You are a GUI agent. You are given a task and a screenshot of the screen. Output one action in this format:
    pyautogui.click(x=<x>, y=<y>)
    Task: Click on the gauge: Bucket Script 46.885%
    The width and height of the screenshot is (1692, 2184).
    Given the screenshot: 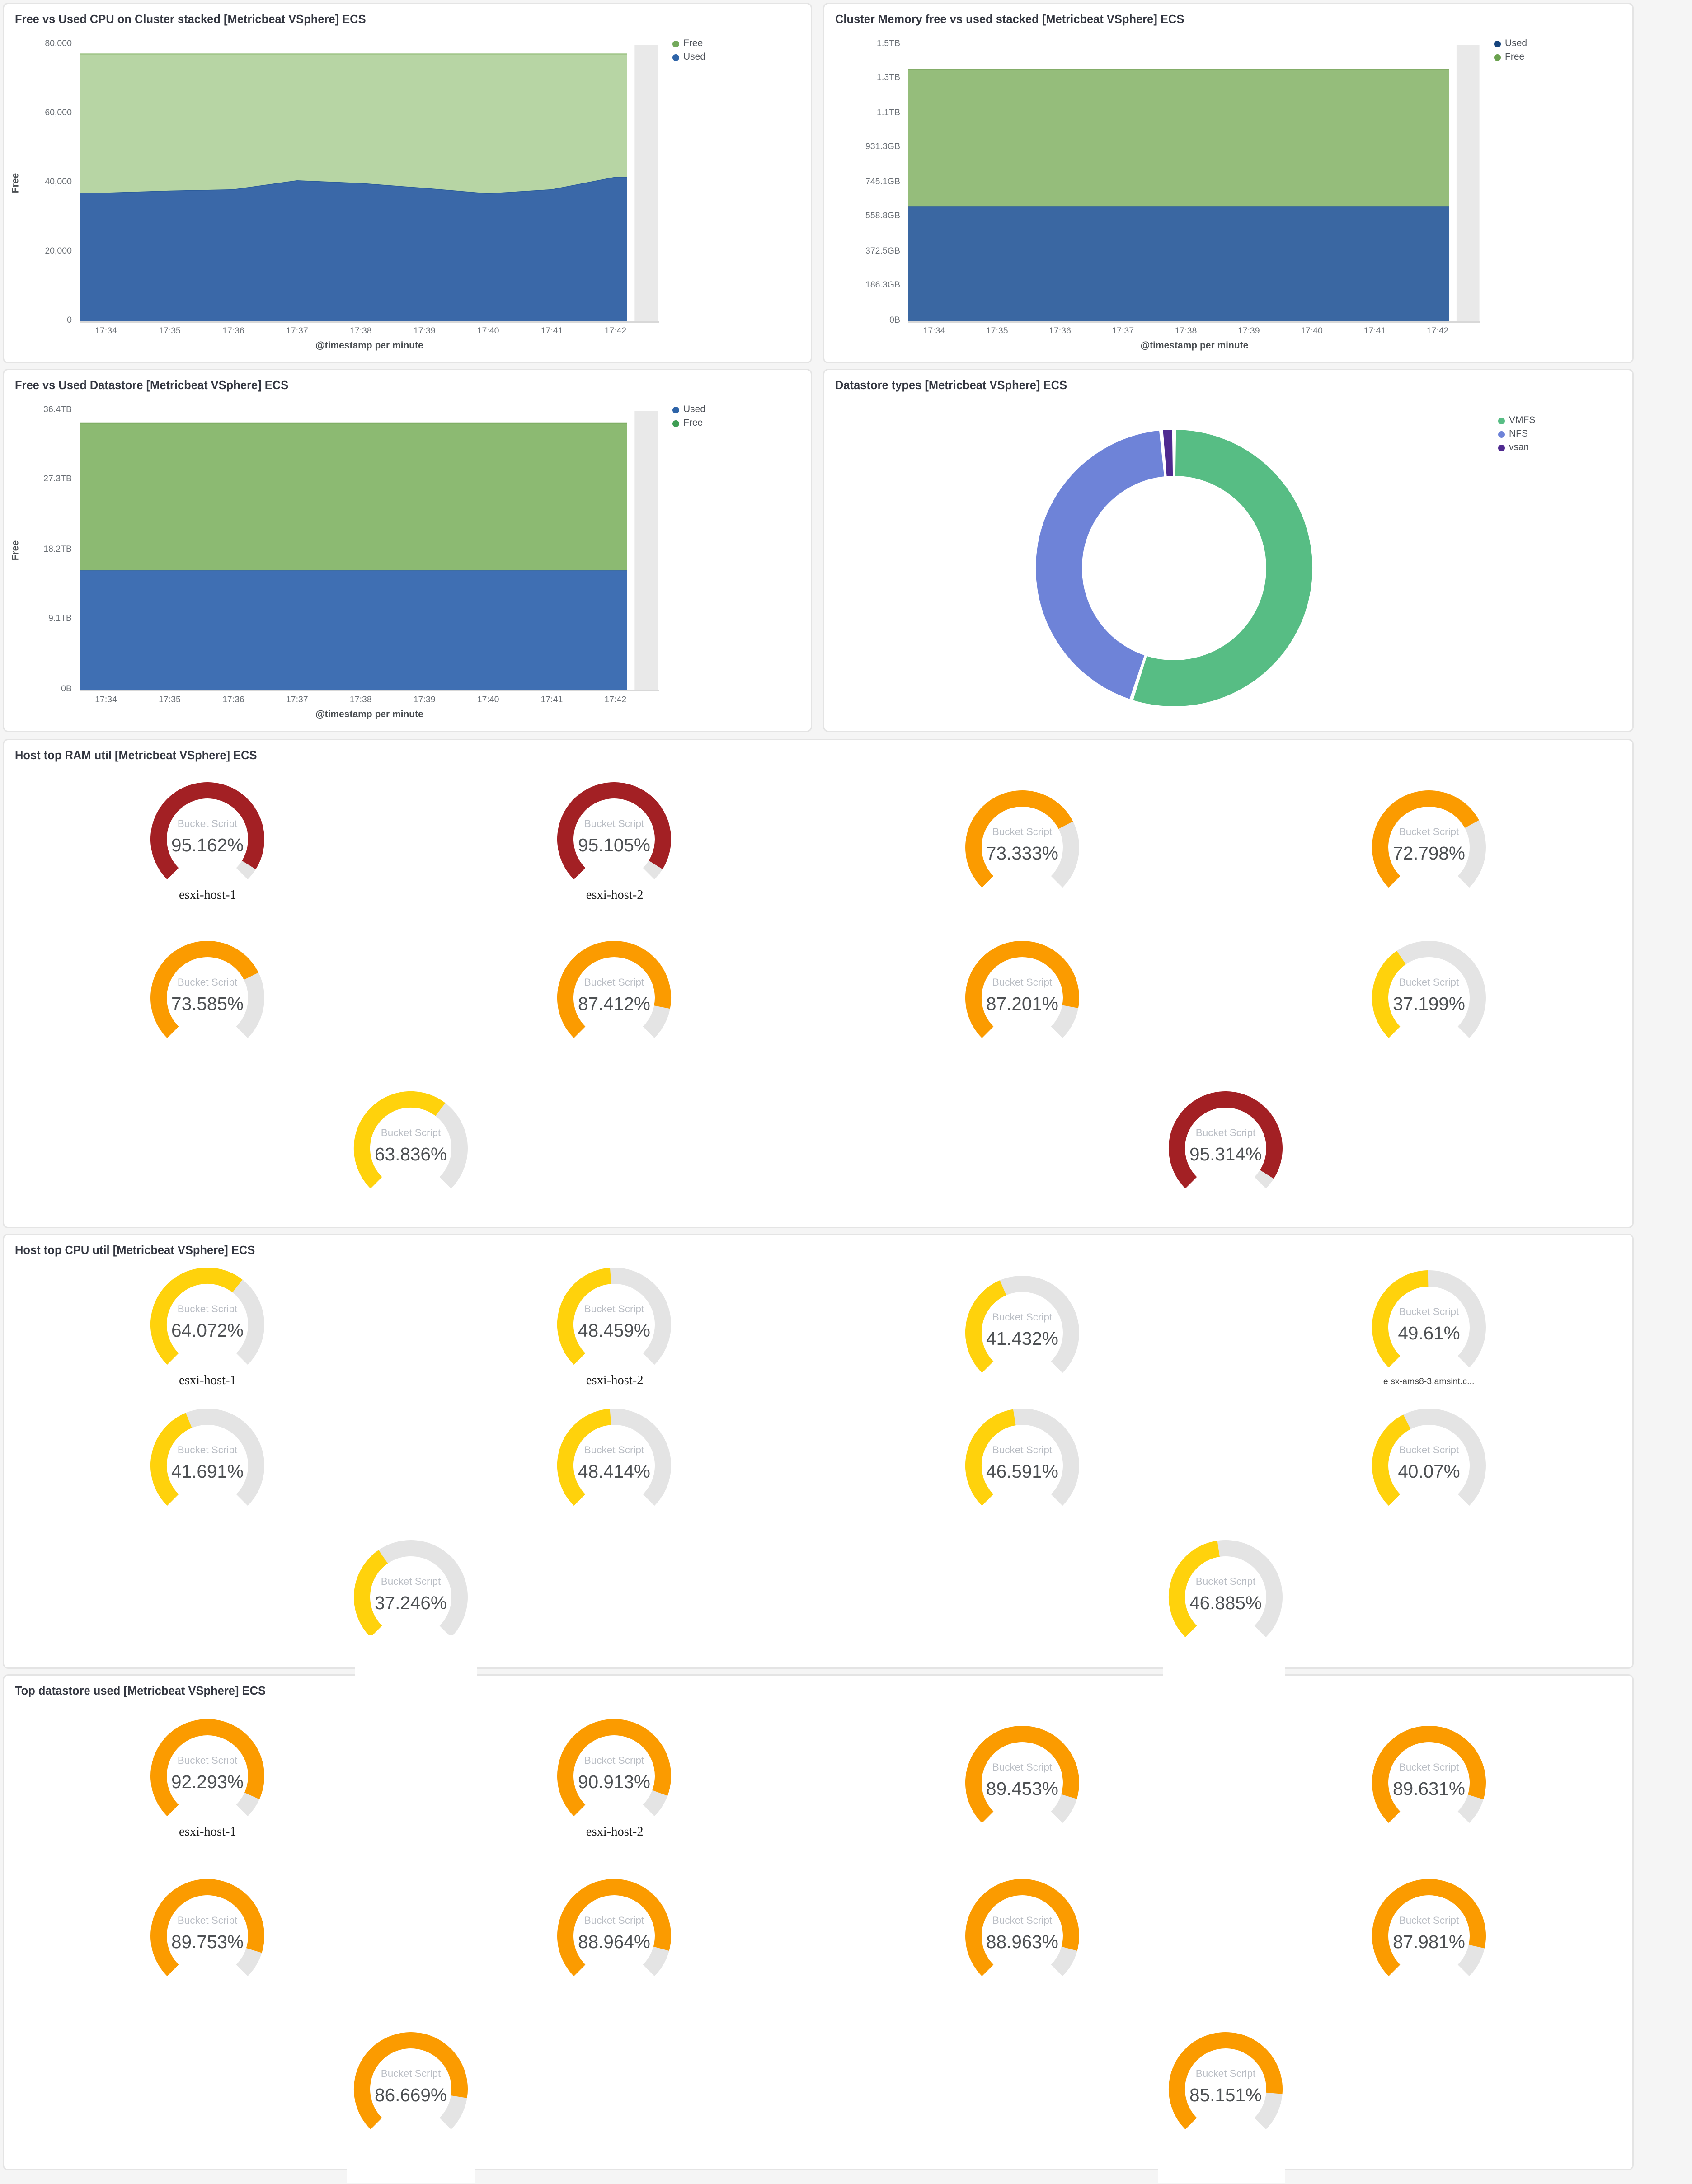 What is the action you would take?
    pyautogui.click(x=1225, y=1593)
    